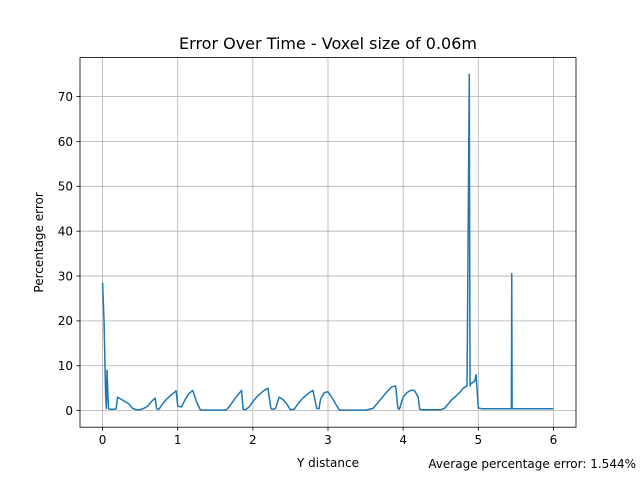 The image size is (640, 485). I want to click on y-tick-label: 0, so click(69, 411).